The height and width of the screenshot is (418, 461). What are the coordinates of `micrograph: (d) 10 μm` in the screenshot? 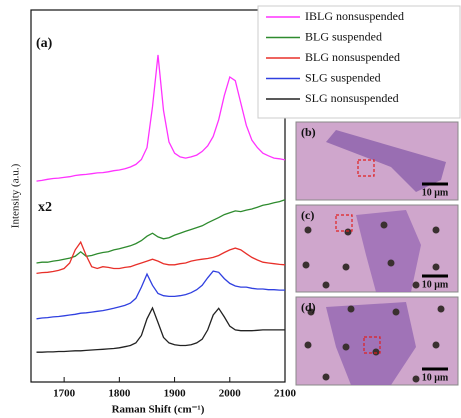 It's located at (377, 341).